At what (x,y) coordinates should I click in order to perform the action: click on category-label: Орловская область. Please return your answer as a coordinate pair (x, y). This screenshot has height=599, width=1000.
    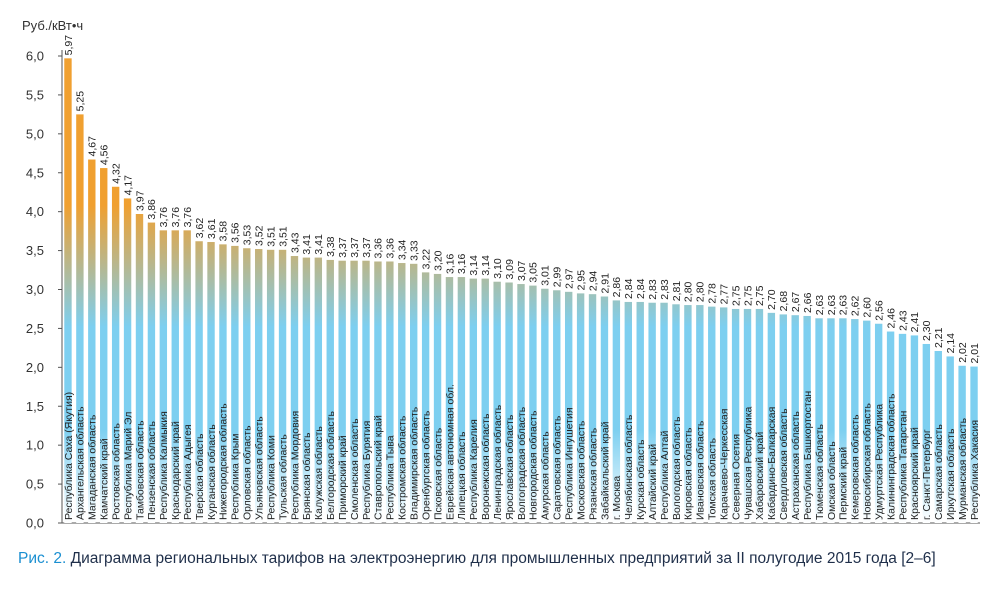
    Looking at the image, I should click on (248, 472).